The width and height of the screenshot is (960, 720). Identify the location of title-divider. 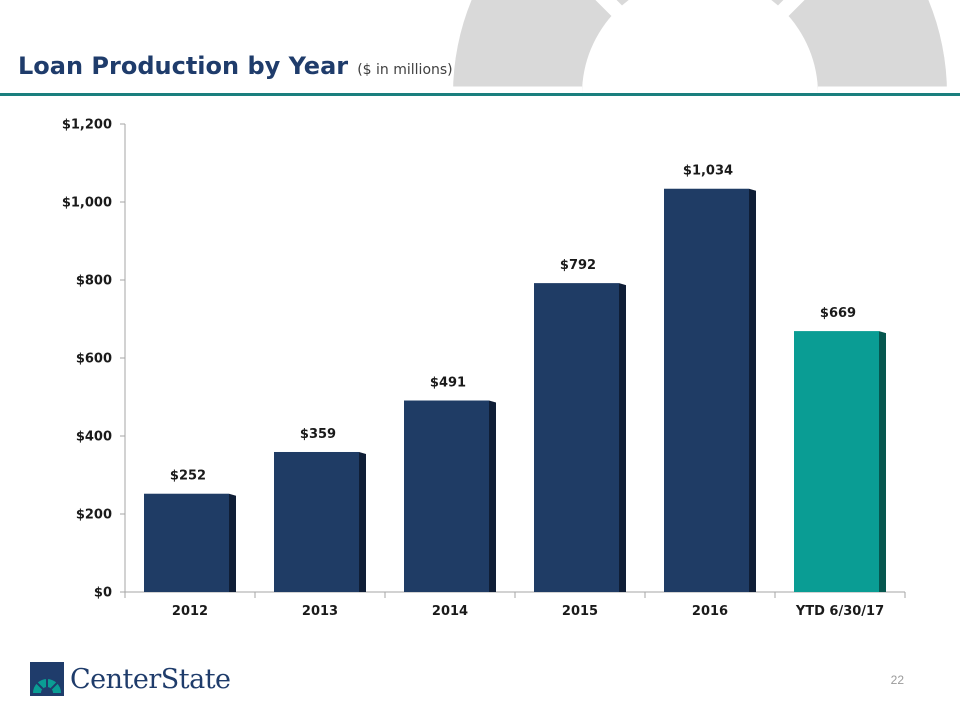
(480, 94).